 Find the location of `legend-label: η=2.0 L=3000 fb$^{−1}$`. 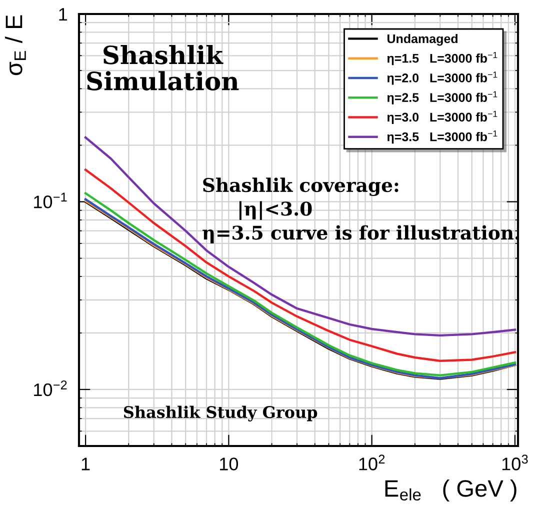

legend-label: η=2.0 L=3000 fb$^{−1}$ is located at coordinates (442, 78).